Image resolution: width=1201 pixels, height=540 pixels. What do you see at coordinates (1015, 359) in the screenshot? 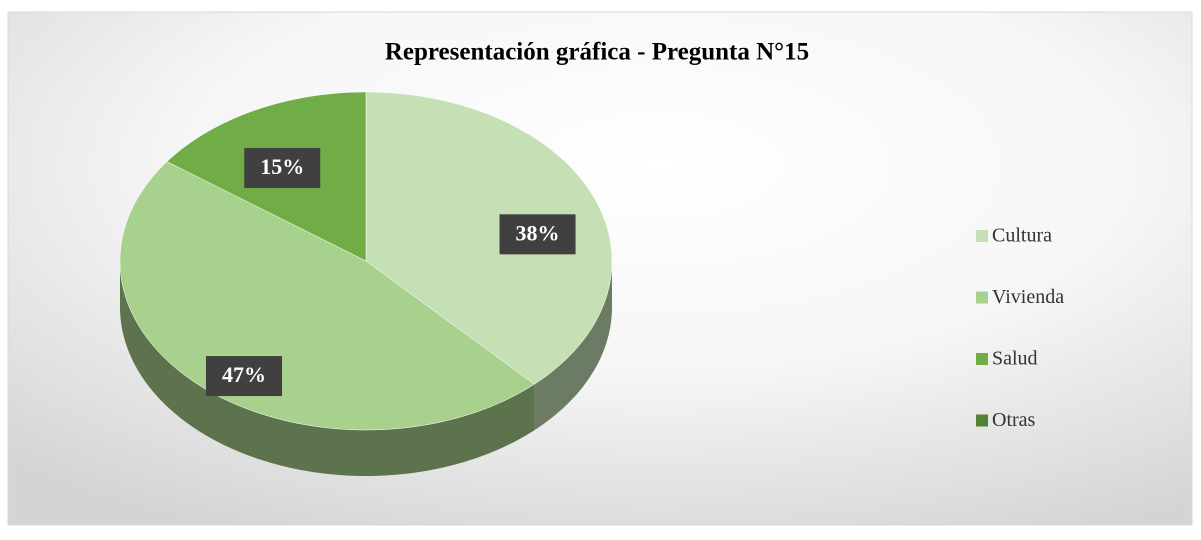
I see `legend-label: Salud` at bounding box center [1015, 359].